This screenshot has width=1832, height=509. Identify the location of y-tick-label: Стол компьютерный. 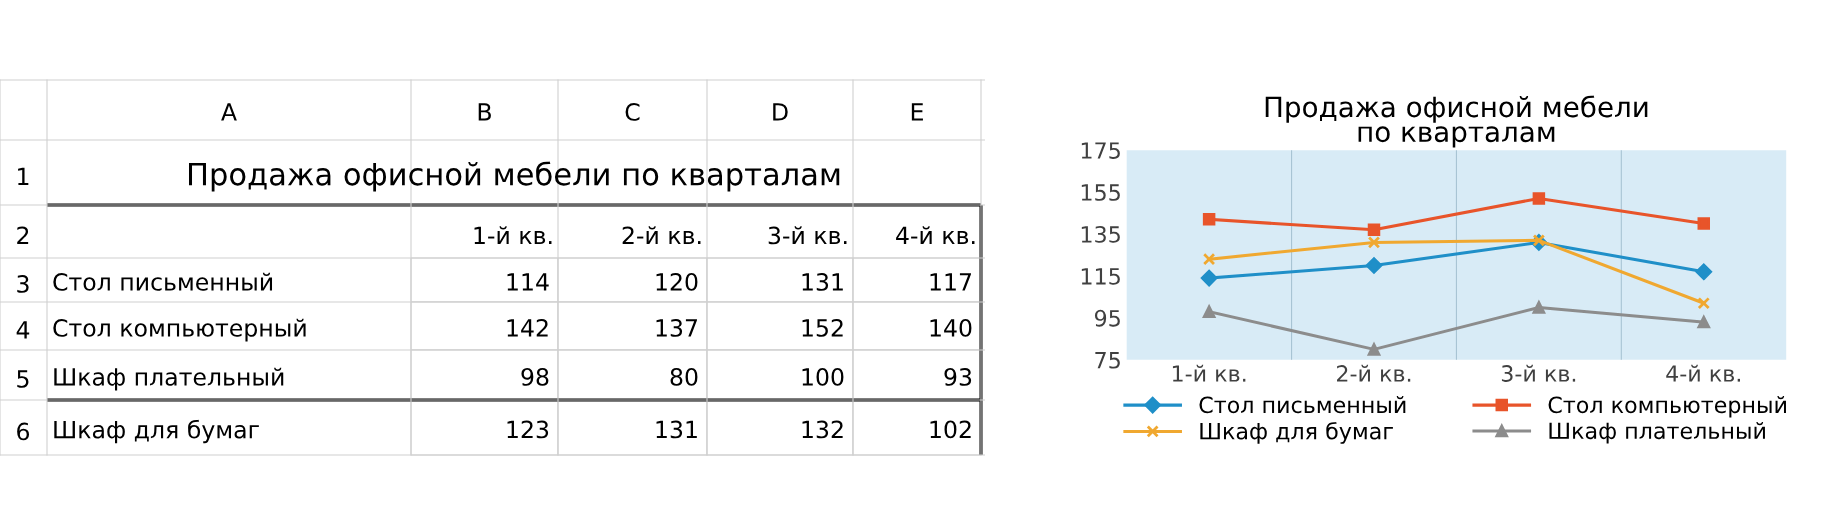
(179, 330).